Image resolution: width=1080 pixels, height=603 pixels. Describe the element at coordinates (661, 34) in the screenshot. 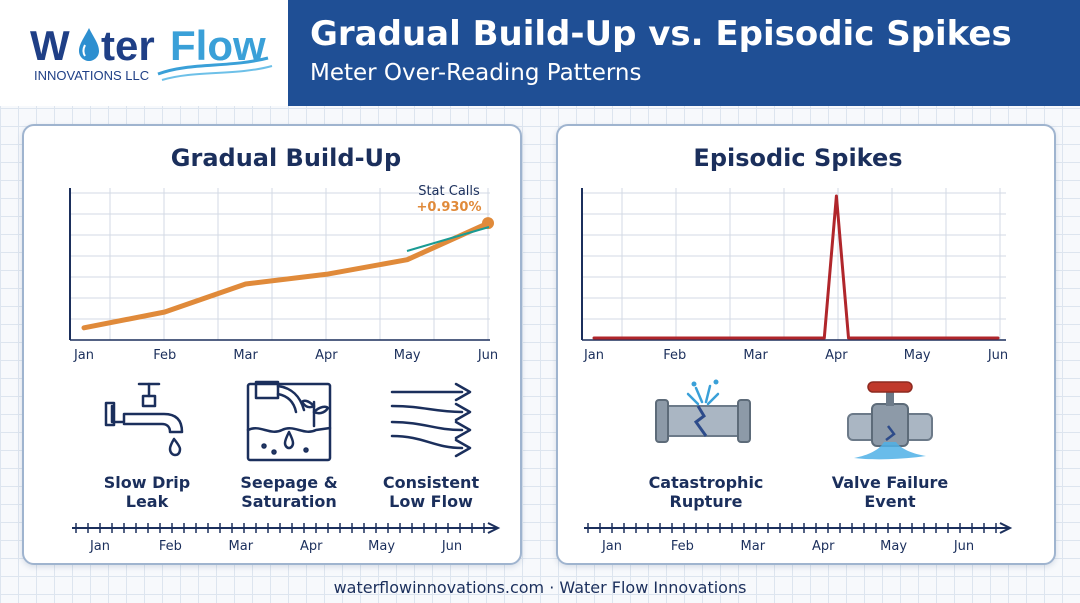

I see `page-title: Gradual Build-Up vs. Episodic Spikes` at that location.